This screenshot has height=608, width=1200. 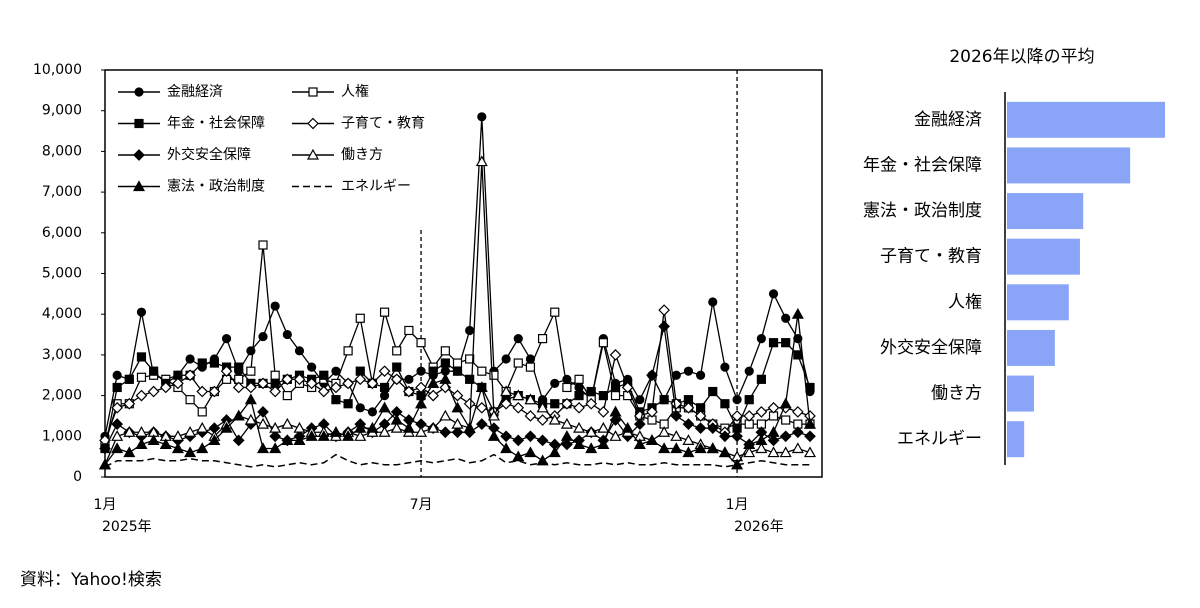 I want to click on y-tick-label: 3,000, so click(x=62, y=355).